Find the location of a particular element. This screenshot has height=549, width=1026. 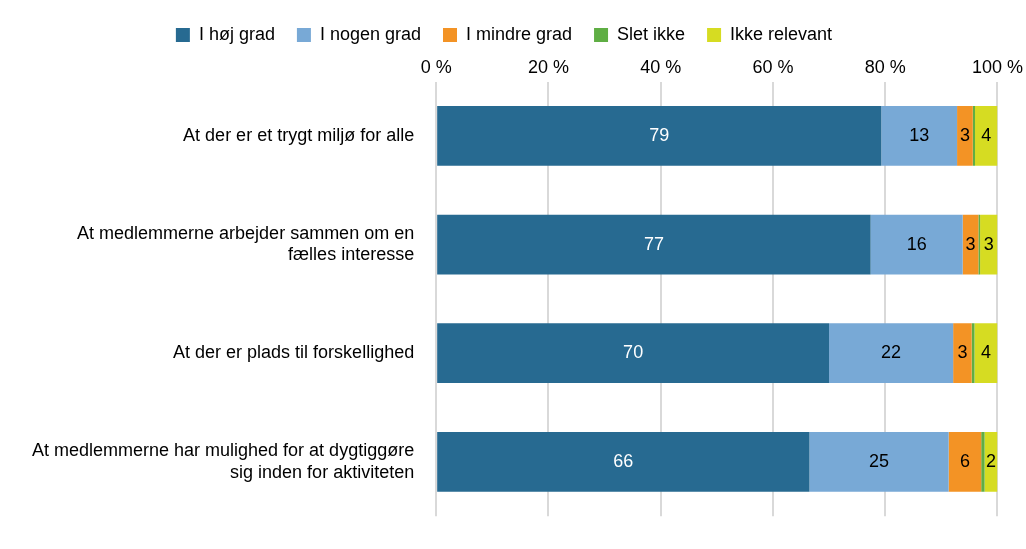

data-label: 25 is located at coordinates (879, 460).